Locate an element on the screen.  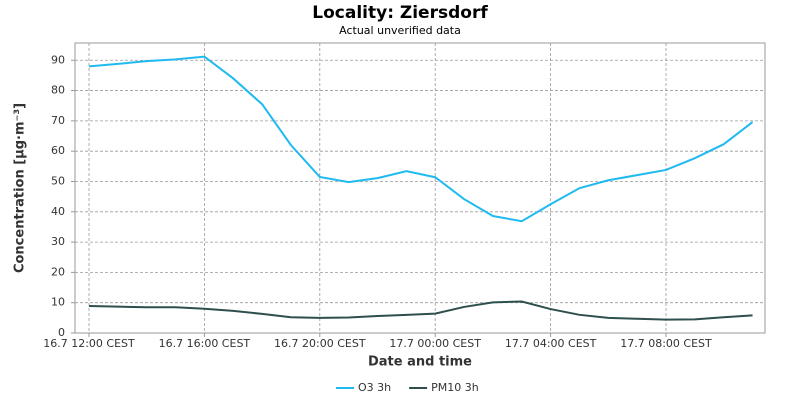
y-tick-label: 60 is located at coordinates (58, 150).